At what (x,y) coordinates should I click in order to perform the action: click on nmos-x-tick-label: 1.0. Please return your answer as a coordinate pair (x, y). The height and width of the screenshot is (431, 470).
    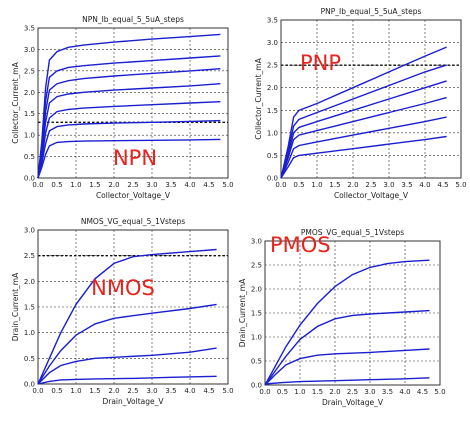
    Looking at the image, I should click on (75, 391).